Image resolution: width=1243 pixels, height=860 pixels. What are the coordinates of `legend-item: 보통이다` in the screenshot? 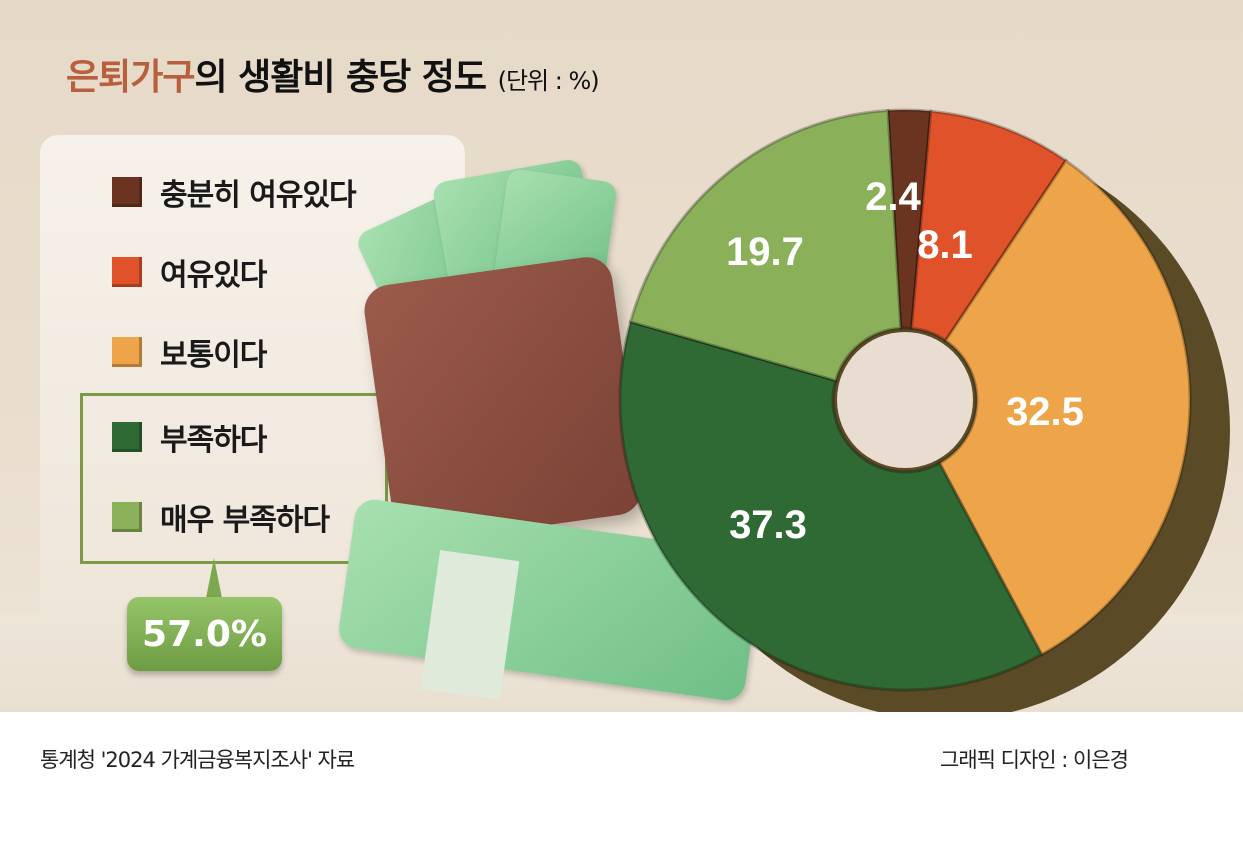 It's located at (189, 352).